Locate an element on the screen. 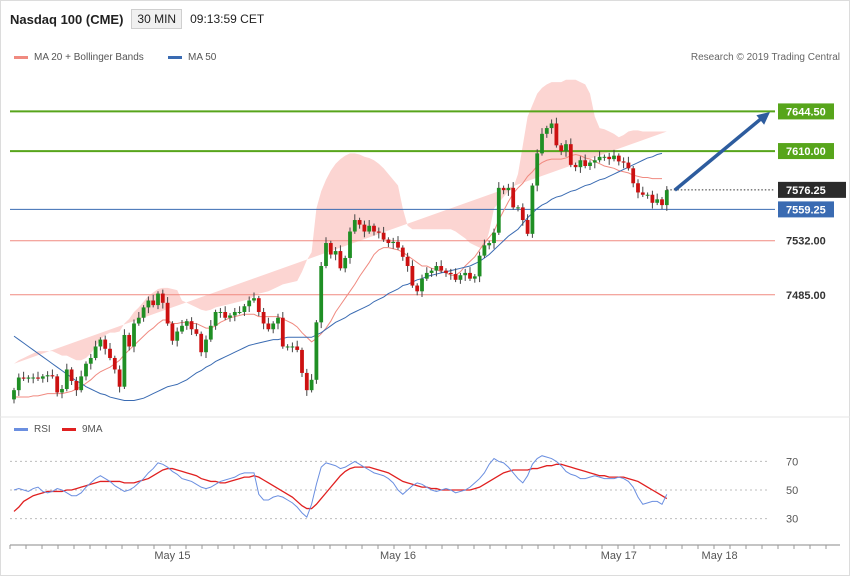 Image resolution: width=850 pixels, height=576 pixels. legend-bollinger: MA 20 + Bollinger Bands is located at coordinates (79, 57).